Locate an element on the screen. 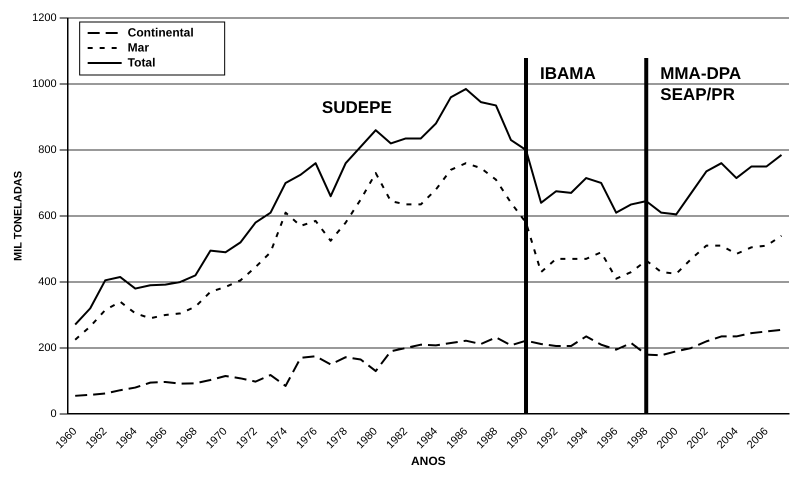  y-tick-label: 200 is located at coordinates (47, 348).